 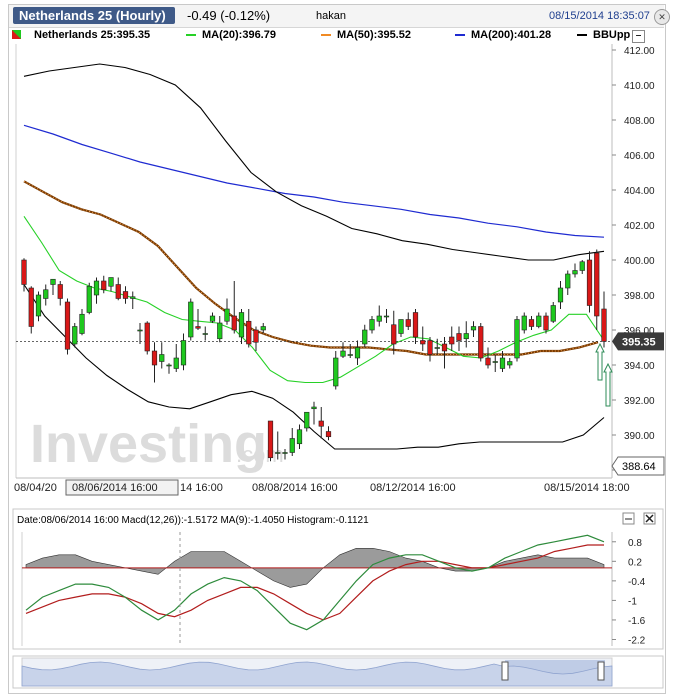 I want to click on legend-bb: BBUpp, so click(x=603, y=35).